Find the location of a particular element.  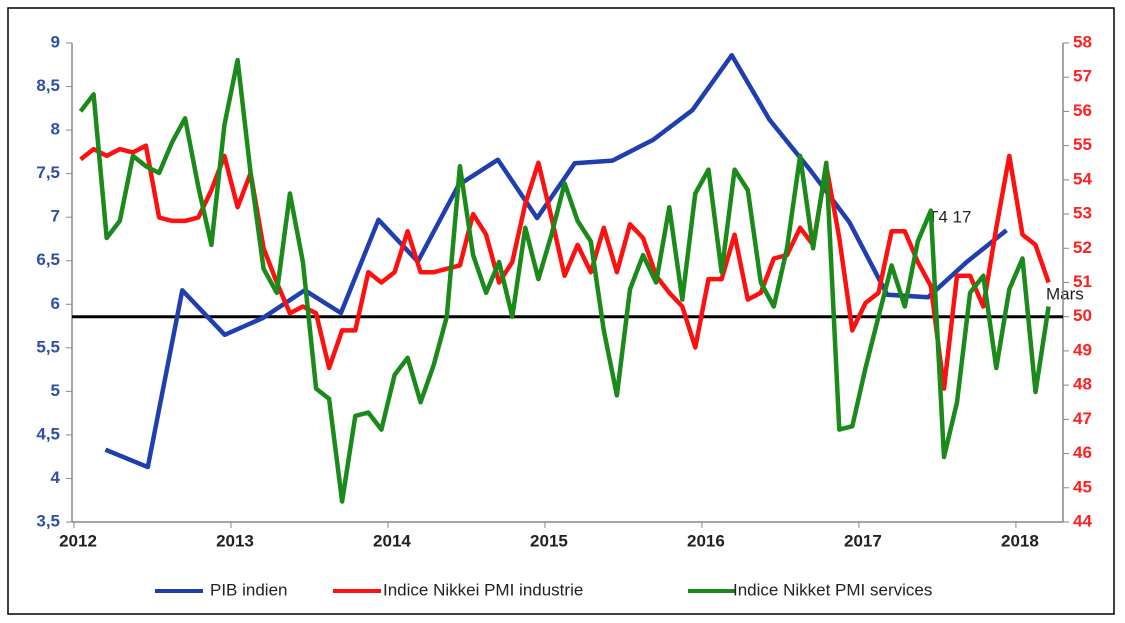

legend-label: Indice Nikkei PMI industrie is located at coordinates (483, 589).